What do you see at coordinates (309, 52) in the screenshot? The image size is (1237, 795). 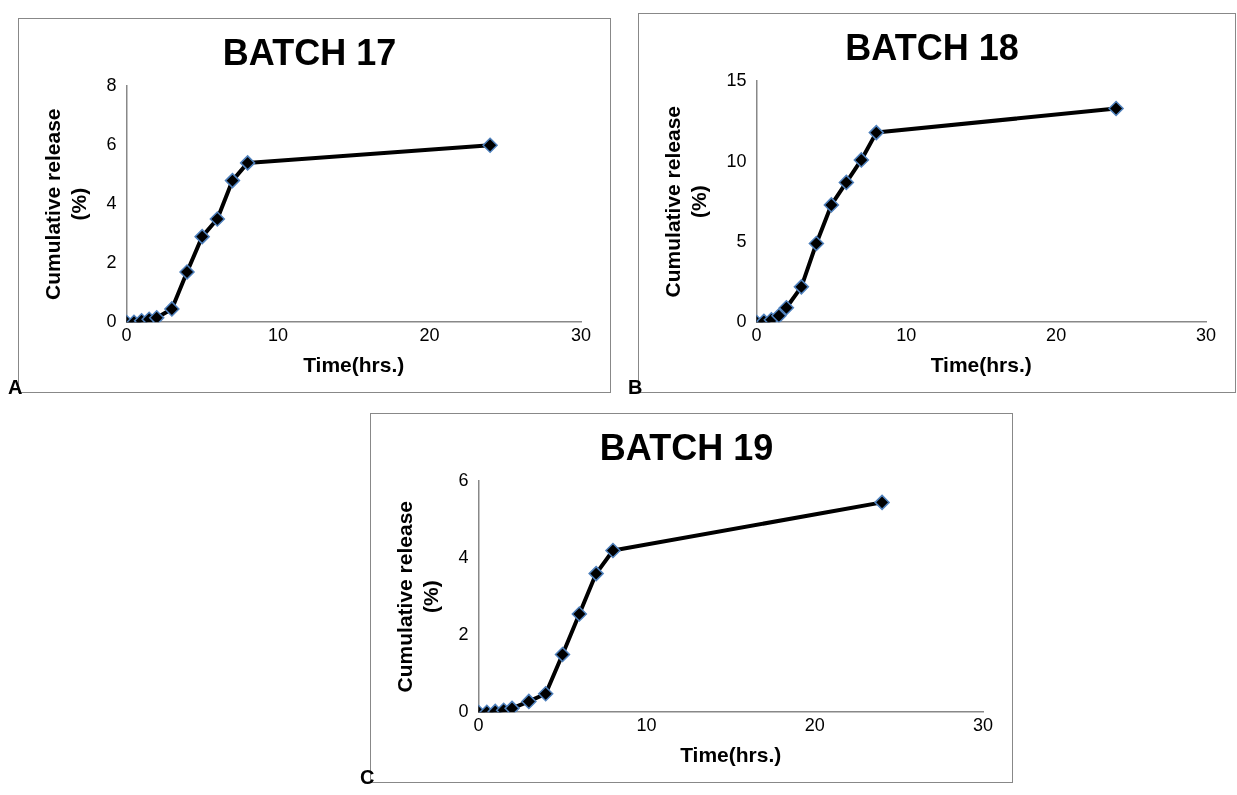 I see `chart-title: BATCH 17` at bounding box center [309, 52].